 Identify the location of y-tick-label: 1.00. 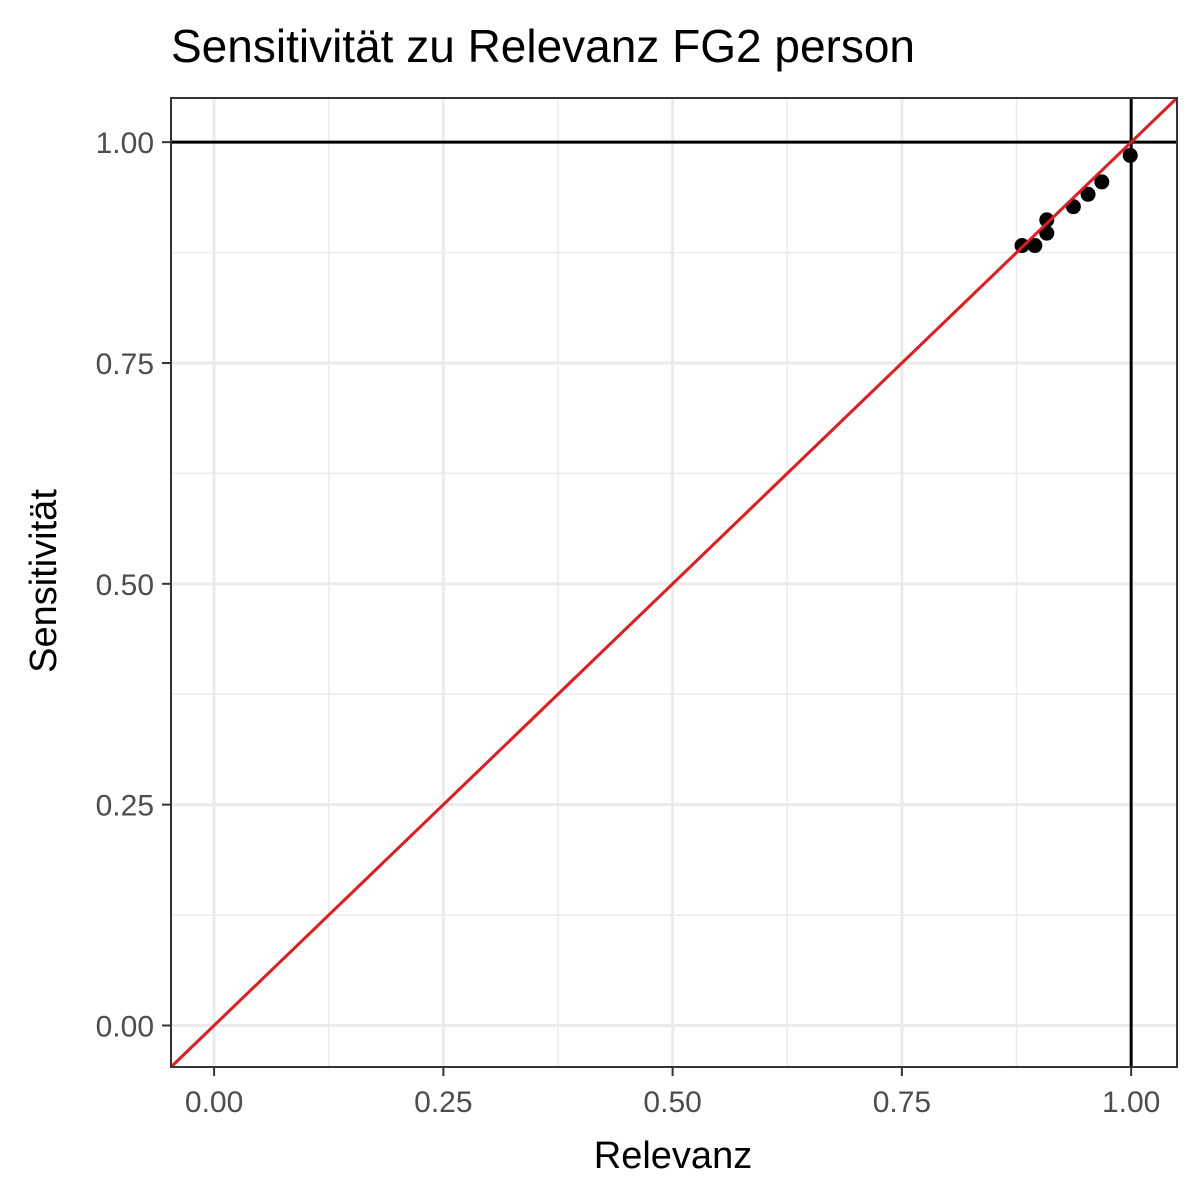
(125, 143).